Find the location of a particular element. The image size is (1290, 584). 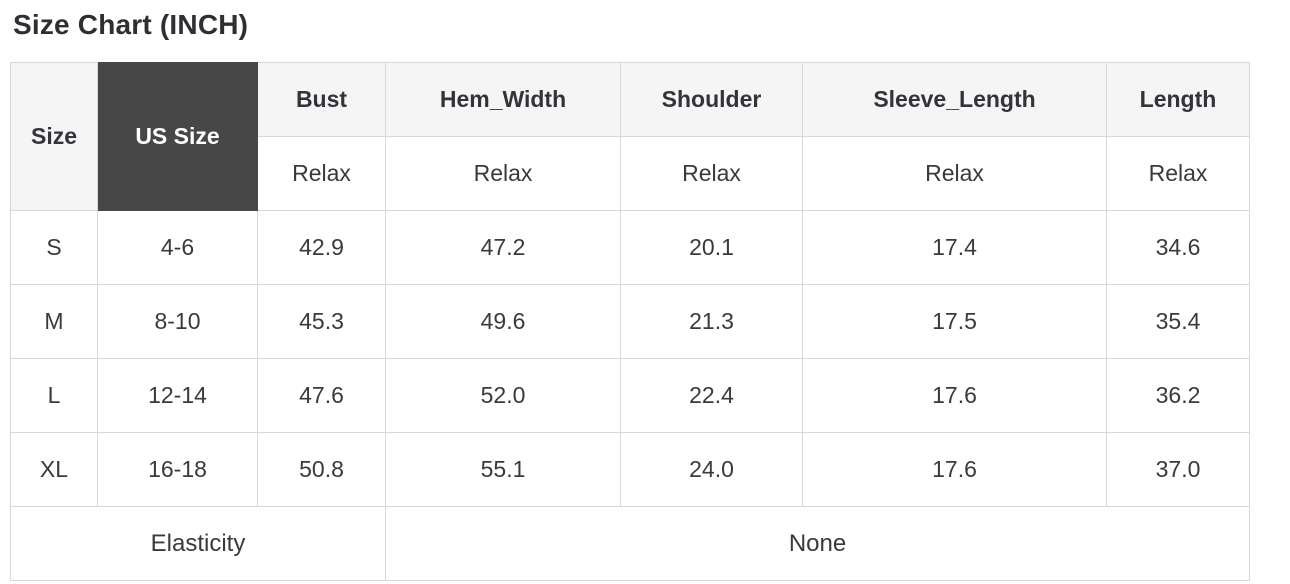

elasticity-value: None is located at coordinates (817, 543).